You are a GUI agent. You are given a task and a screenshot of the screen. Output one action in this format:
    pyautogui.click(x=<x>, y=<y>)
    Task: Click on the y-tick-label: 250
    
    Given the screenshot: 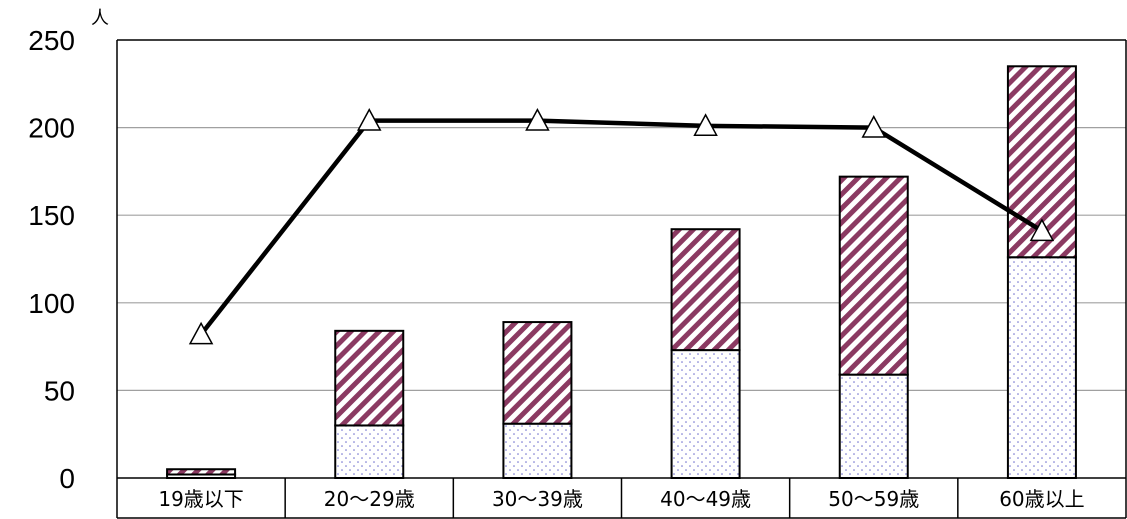 What is the action you would take?
    pyautogui.click(x=51, y=40)
    